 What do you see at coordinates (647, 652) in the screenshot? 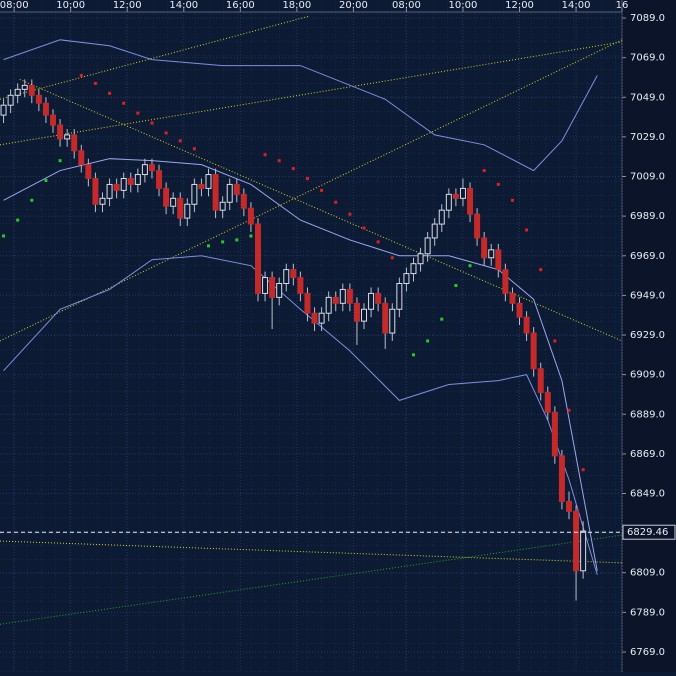
I see `y-tick-label: 6769.0` at bounding box center [647, 652].